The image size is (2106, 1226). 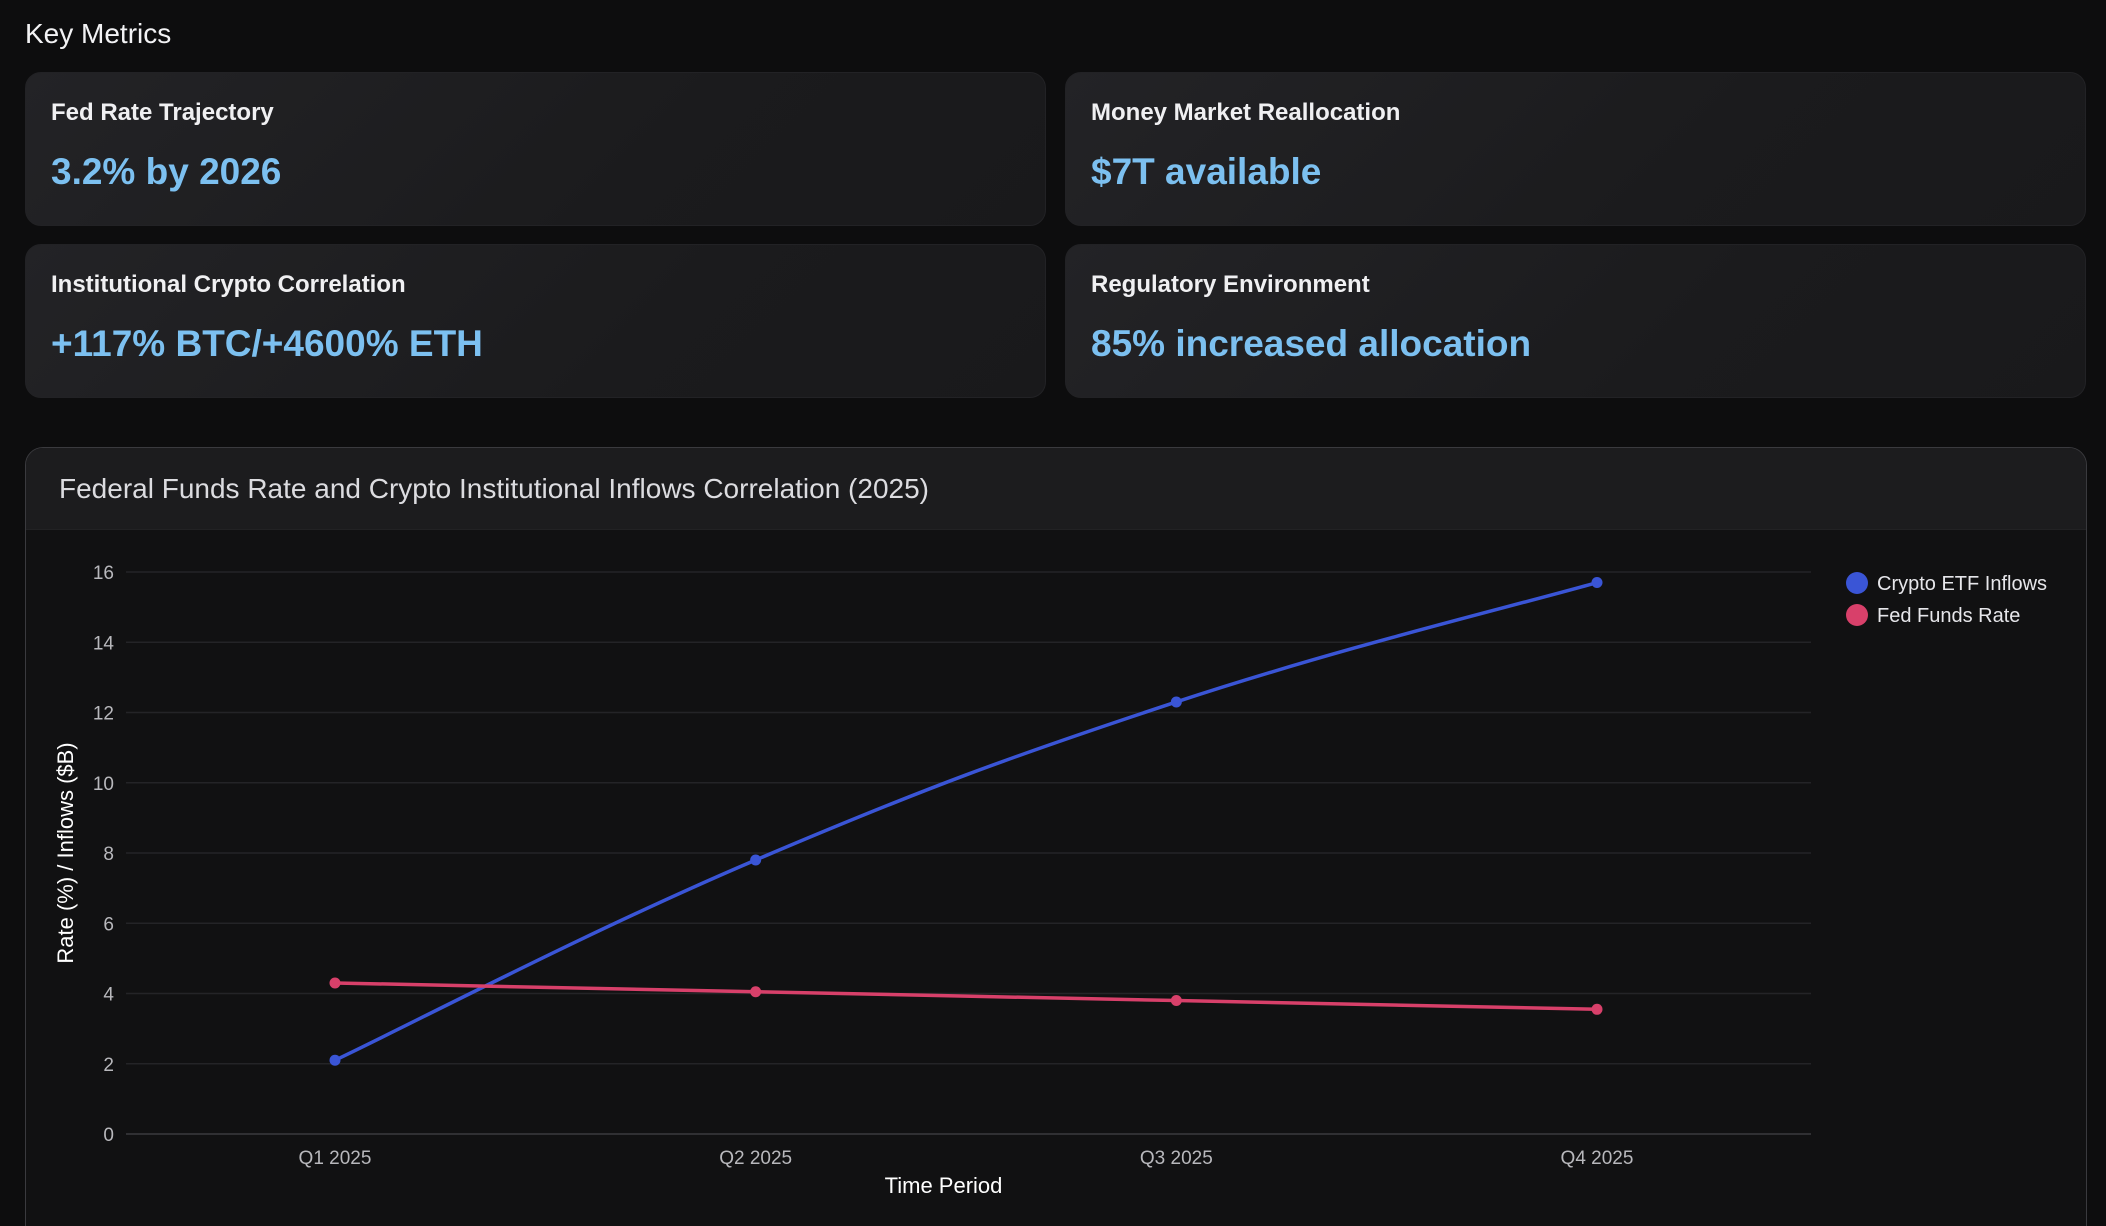 I want to click on y-tick-label: 14, so click(x=104, y=643).